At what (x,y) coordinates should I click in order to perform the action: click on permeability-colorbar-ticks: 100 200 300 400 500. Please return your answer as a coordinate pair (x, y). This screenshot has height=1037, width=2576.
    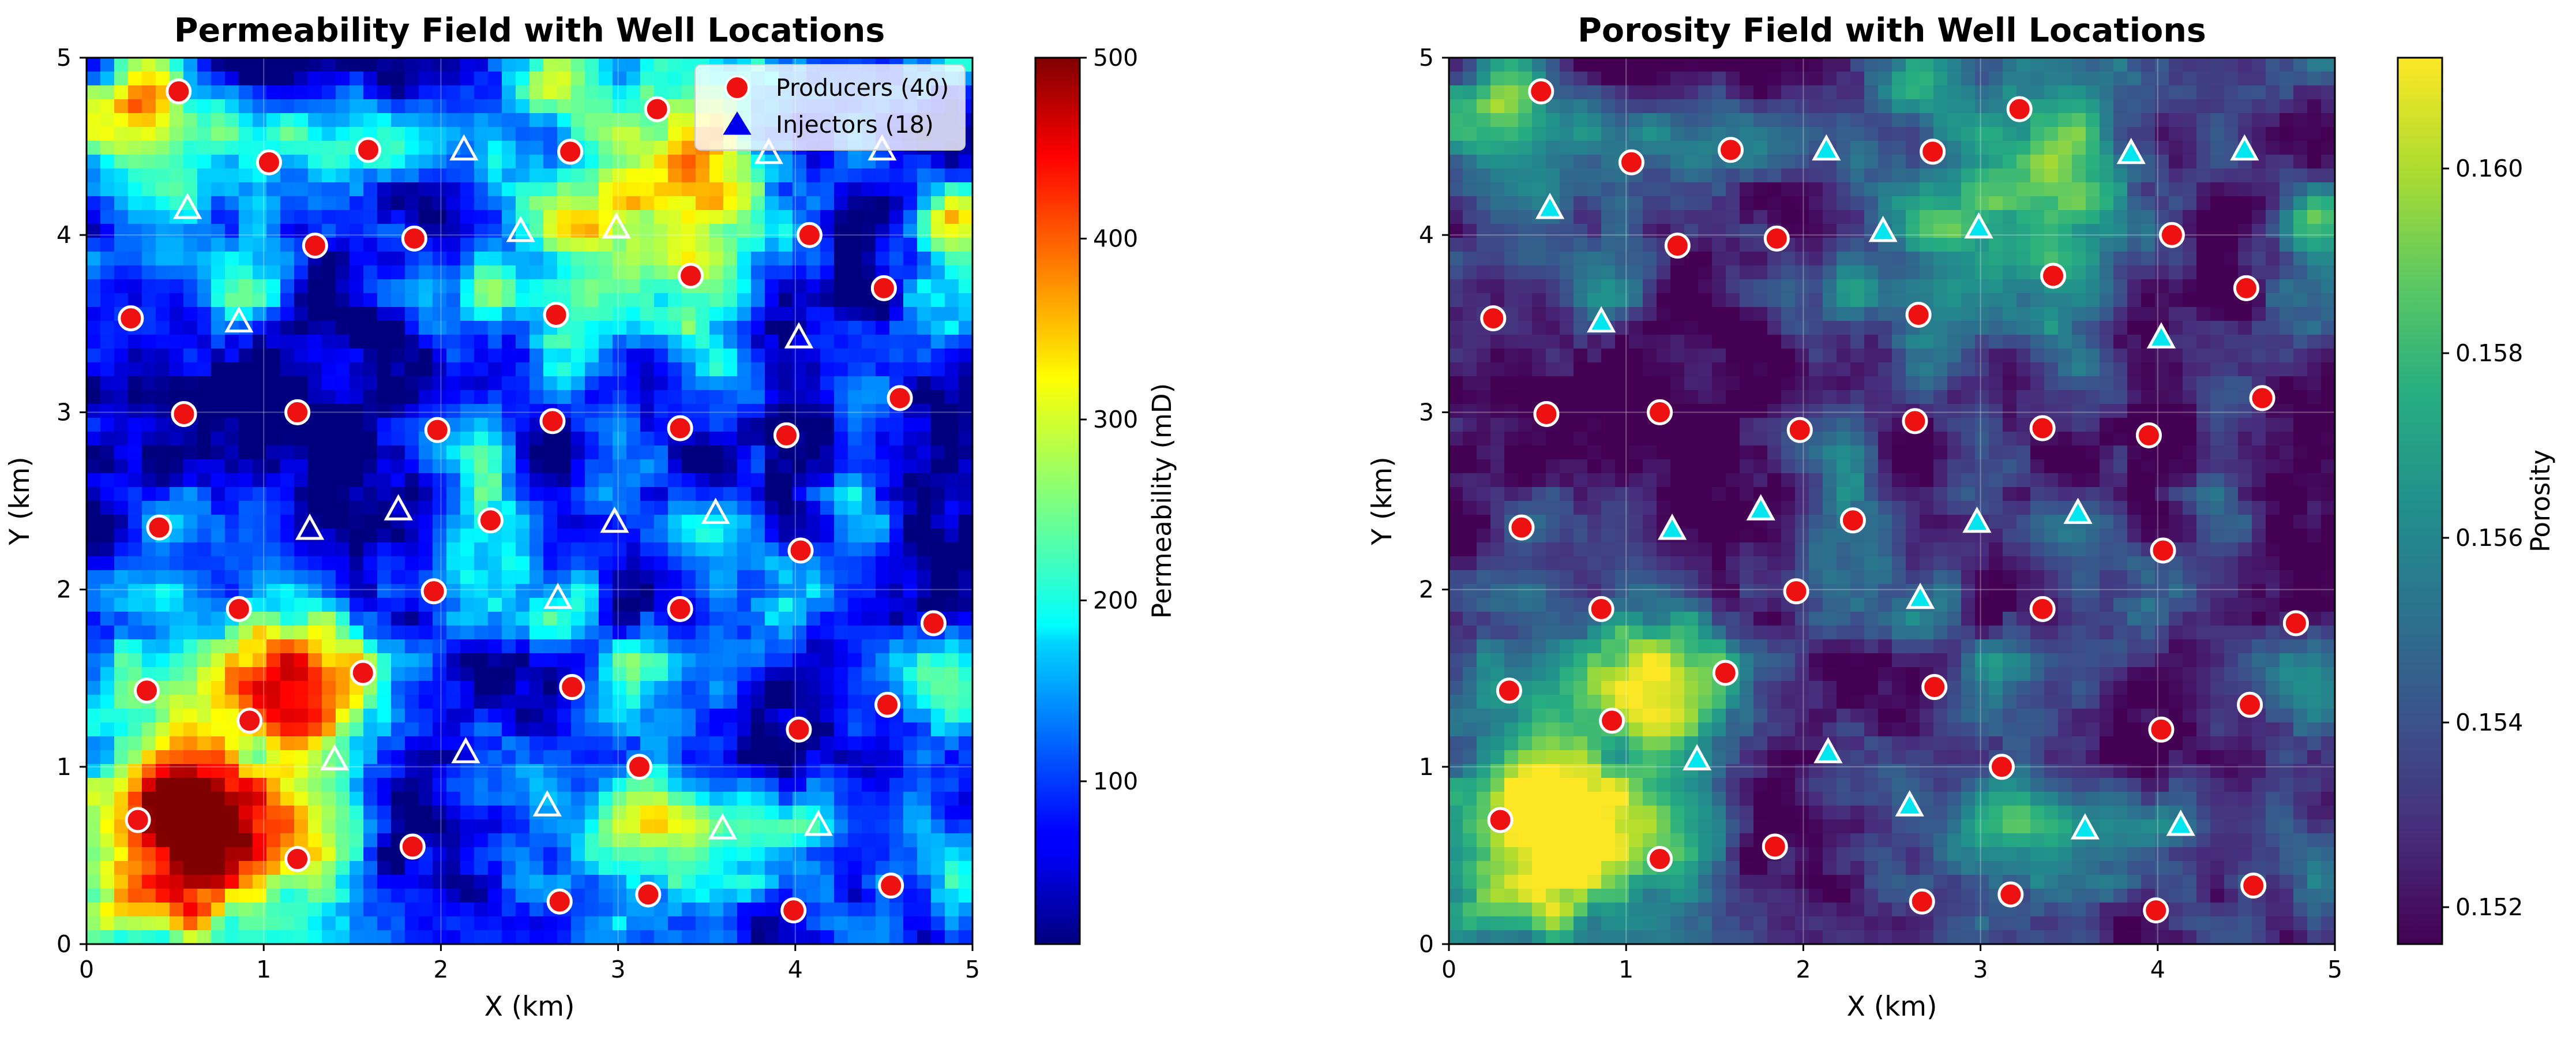
    Looking at the image, I should click on (1109, 419).